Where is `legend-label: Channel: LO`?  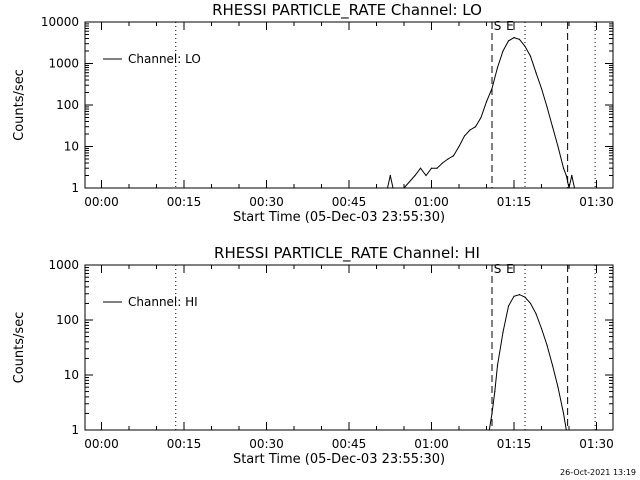
legend-label: Channel: LO is located at coordinates (164, 59).